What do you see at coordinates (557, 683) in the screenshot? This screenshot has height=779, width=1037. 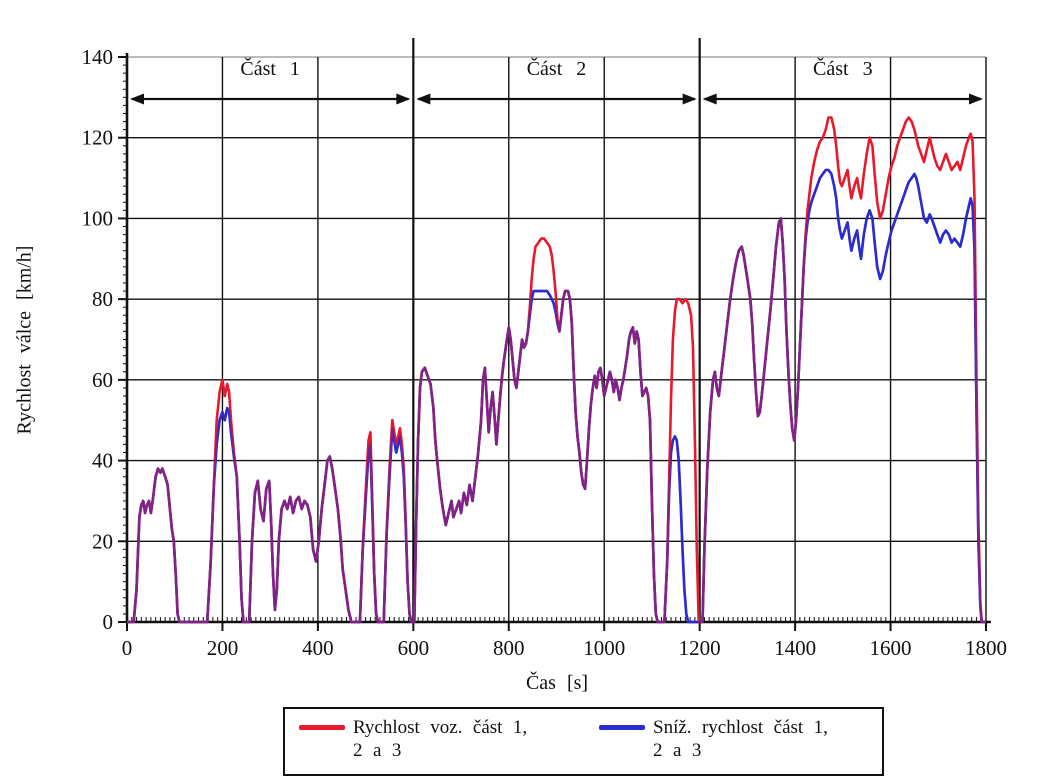 I see `x-axis-title: Čas [s]` at bounding box center [557, 683].